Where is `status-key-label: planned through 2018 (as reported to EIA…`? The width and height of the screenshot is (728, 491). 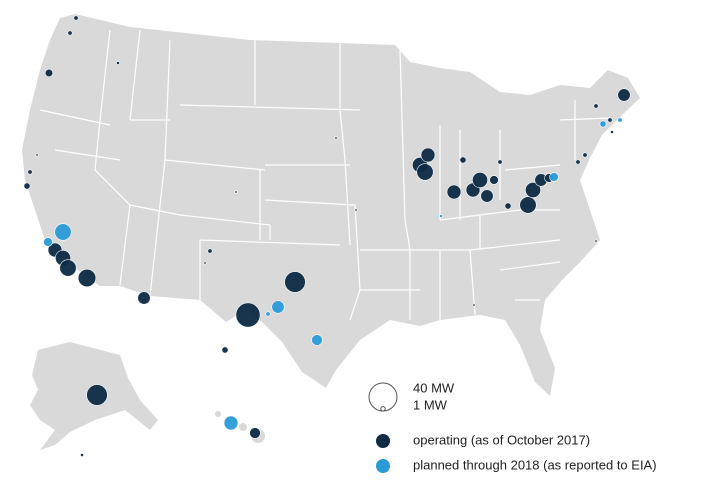
status-key-label: planned through 2018 (as reported to EIA… is located at coordinates (535, 464).